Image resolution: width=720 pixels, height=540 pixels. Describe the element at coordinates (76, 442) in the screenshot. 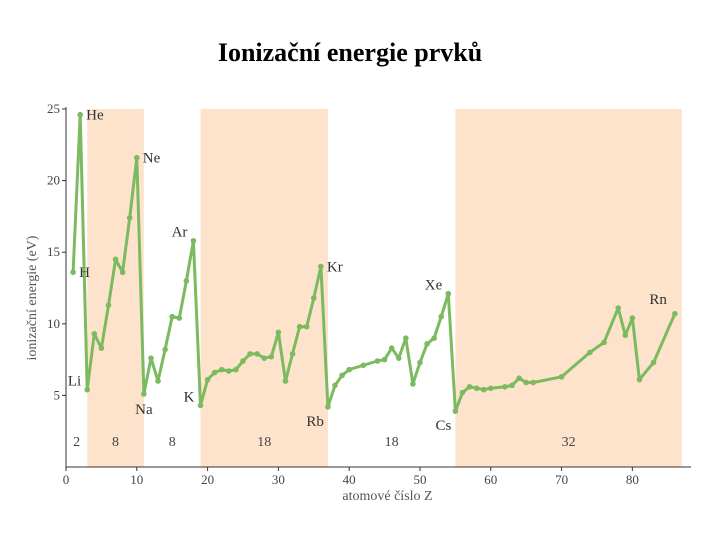

I see `period-label: 2` at that location.